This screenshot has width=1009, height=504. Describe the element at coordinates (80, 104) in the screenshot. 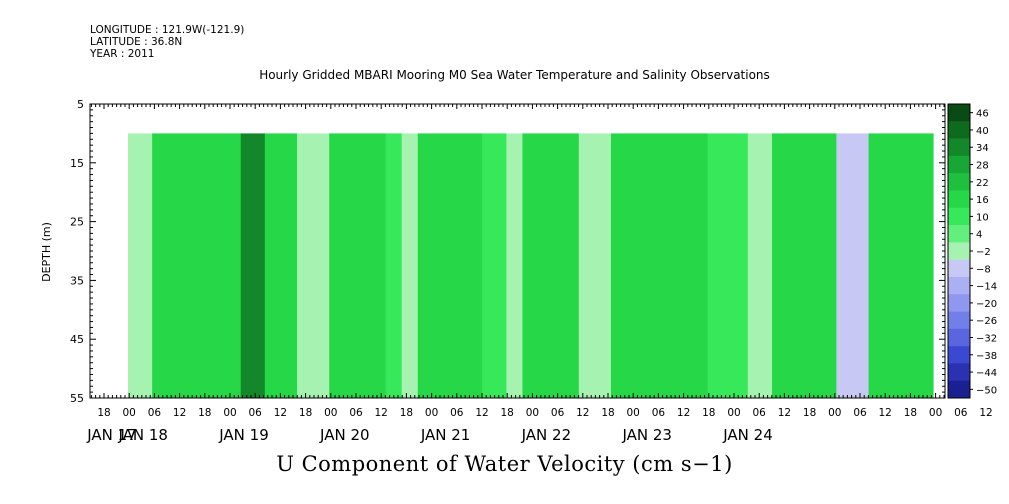

I see `y-tick-label: 5` at that location.